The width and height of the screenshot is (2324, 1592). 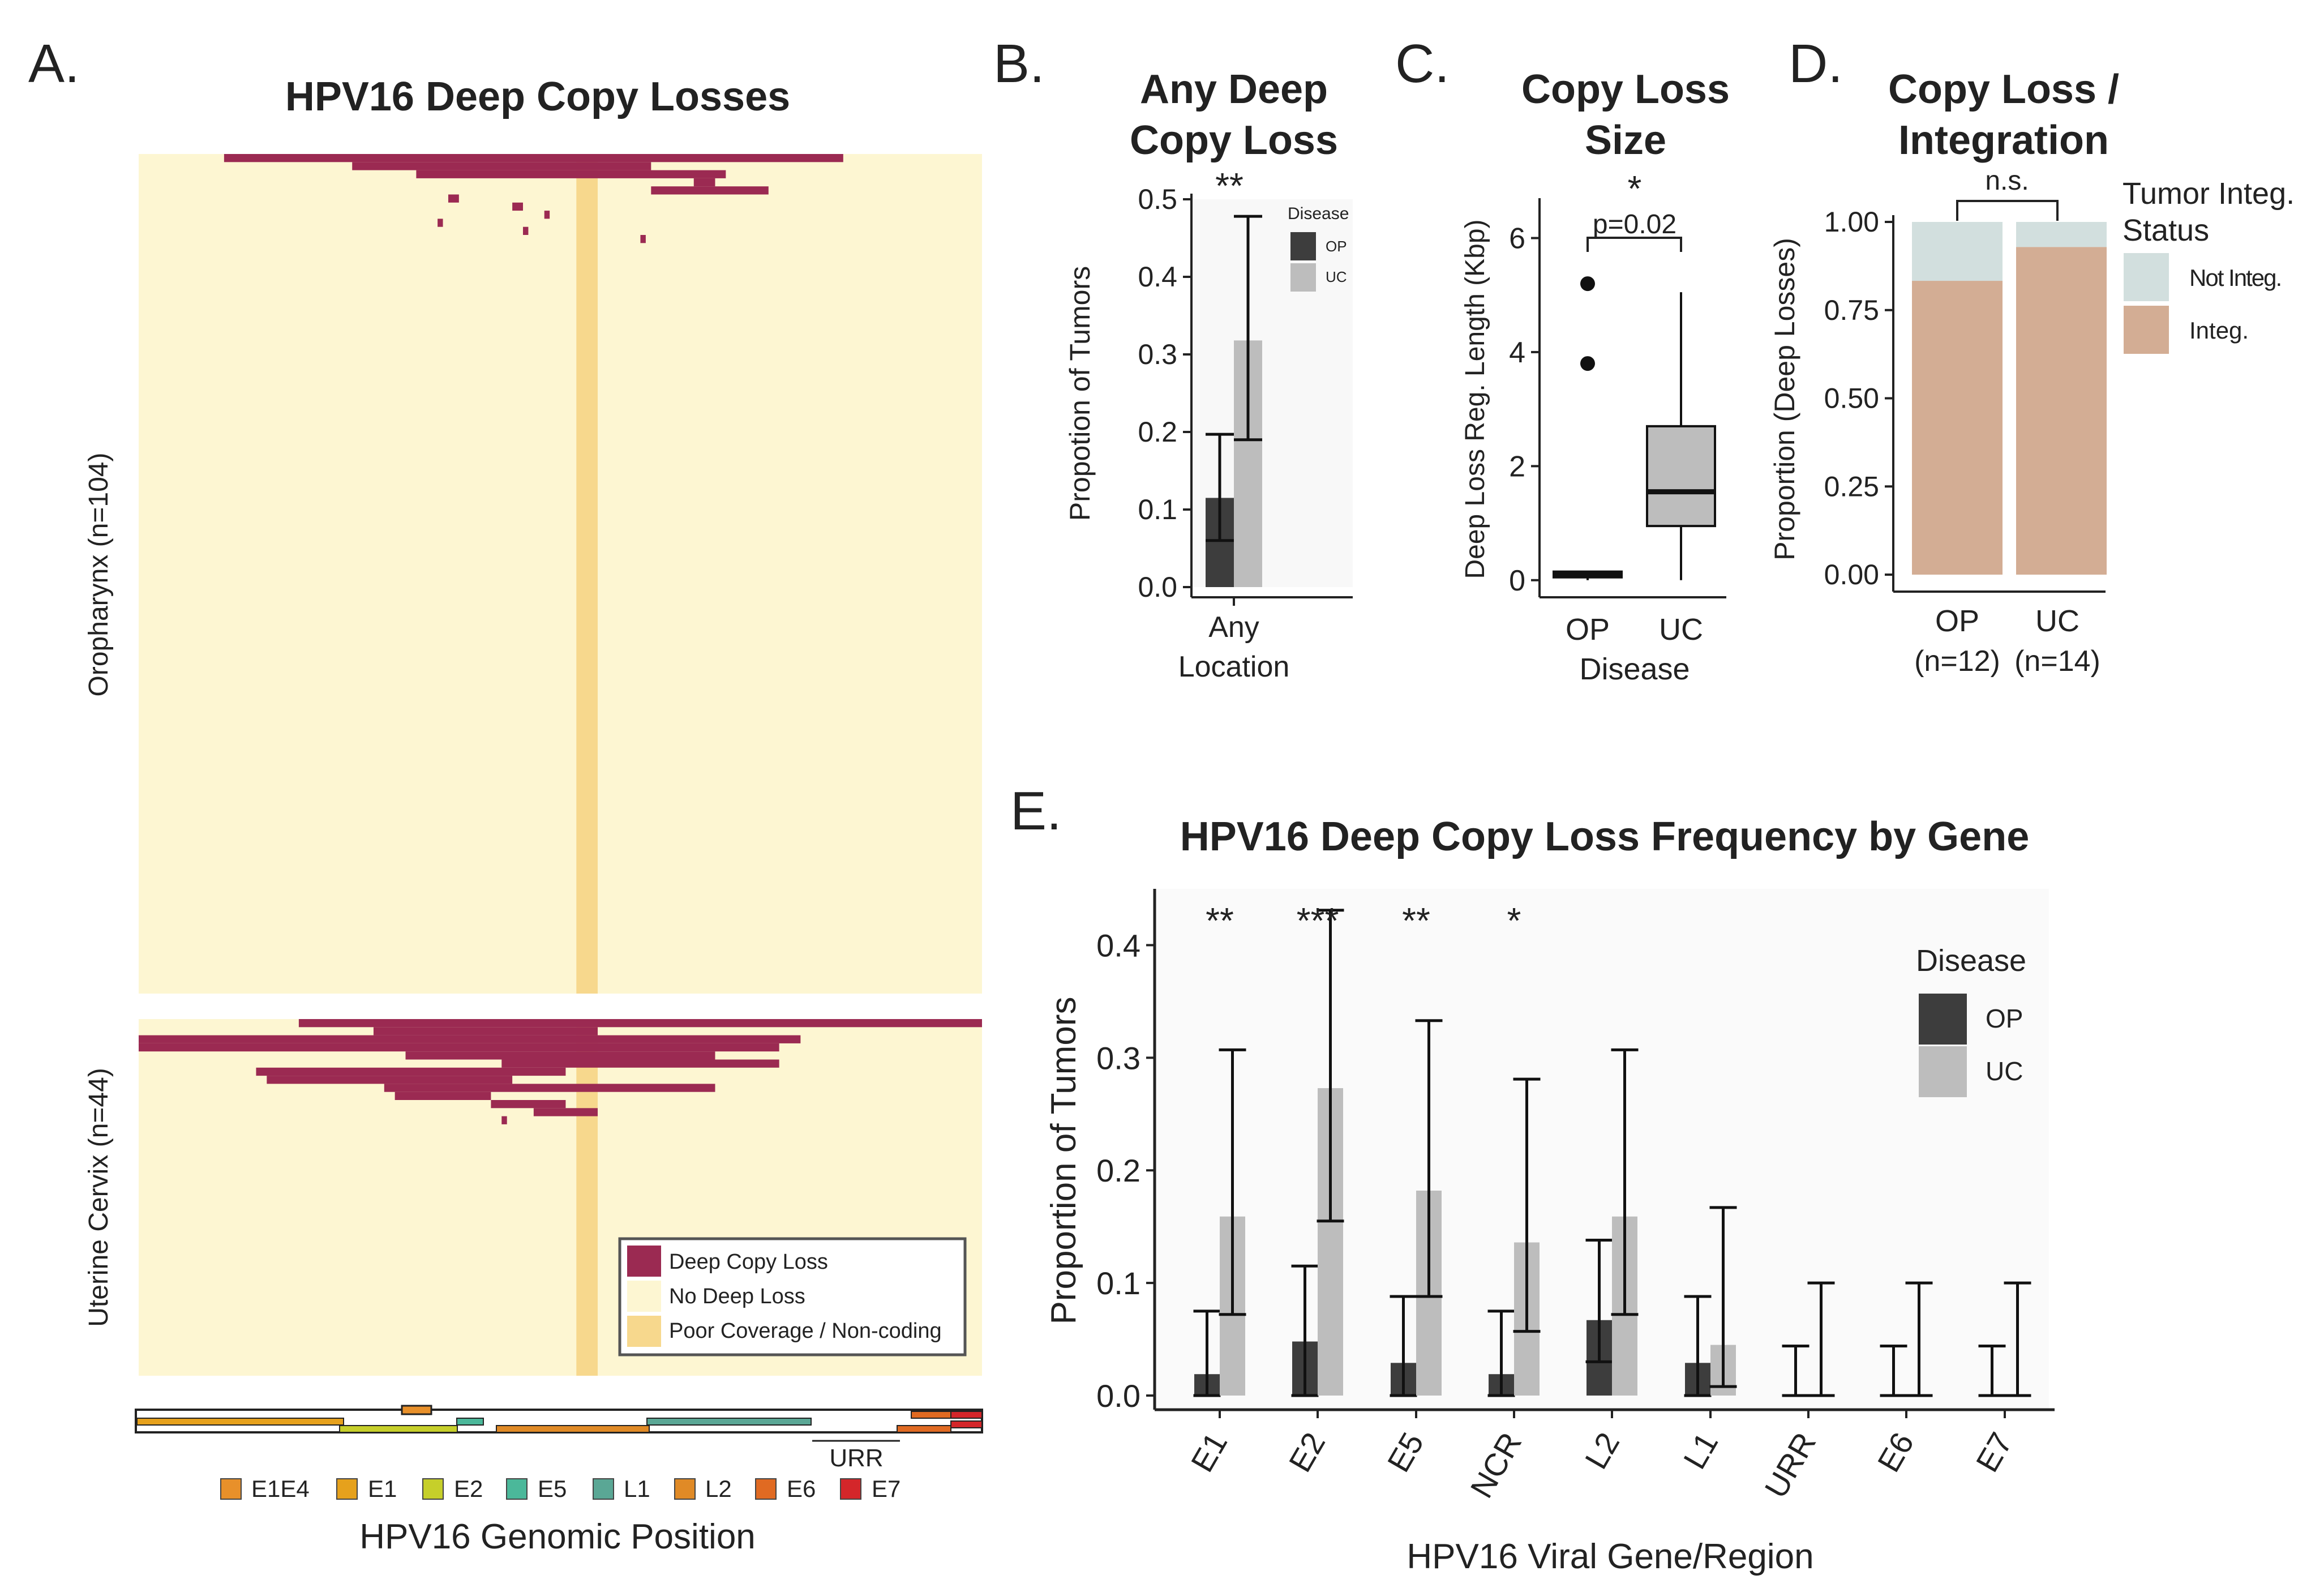 What do you see at coordinates (416, 1410) in the screenshot?
I see `gene-e1e4` at bounding box center [416, 1410].